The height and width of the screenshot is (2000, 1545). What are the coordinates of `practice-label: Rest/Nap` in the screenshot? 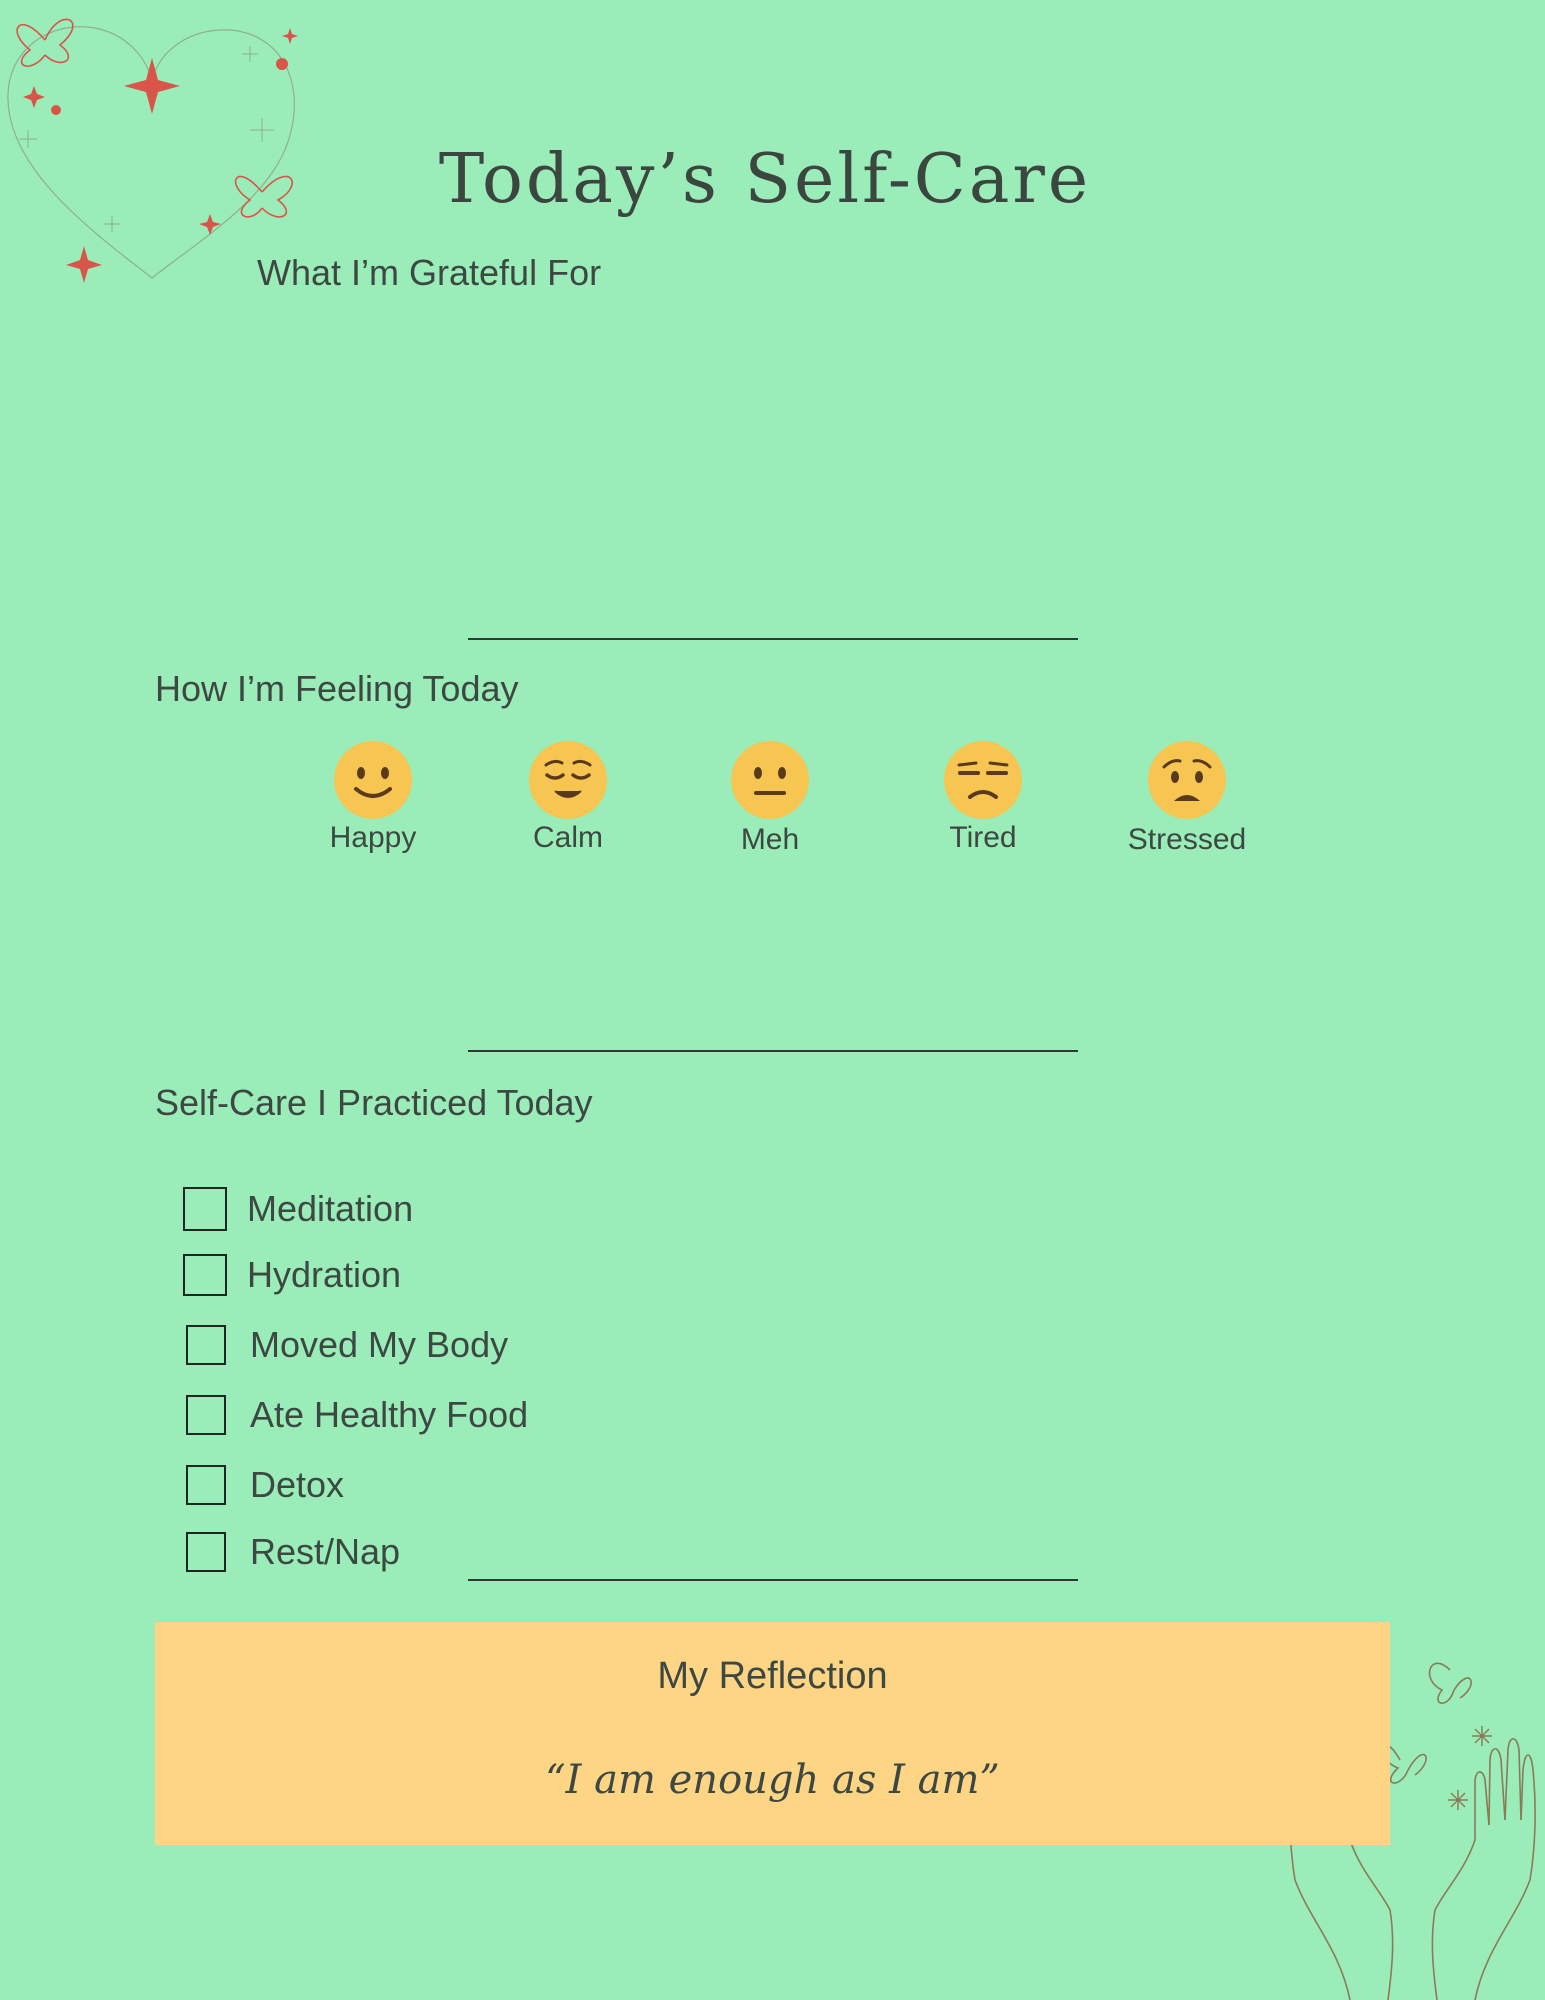 It's located at (325, 1551).